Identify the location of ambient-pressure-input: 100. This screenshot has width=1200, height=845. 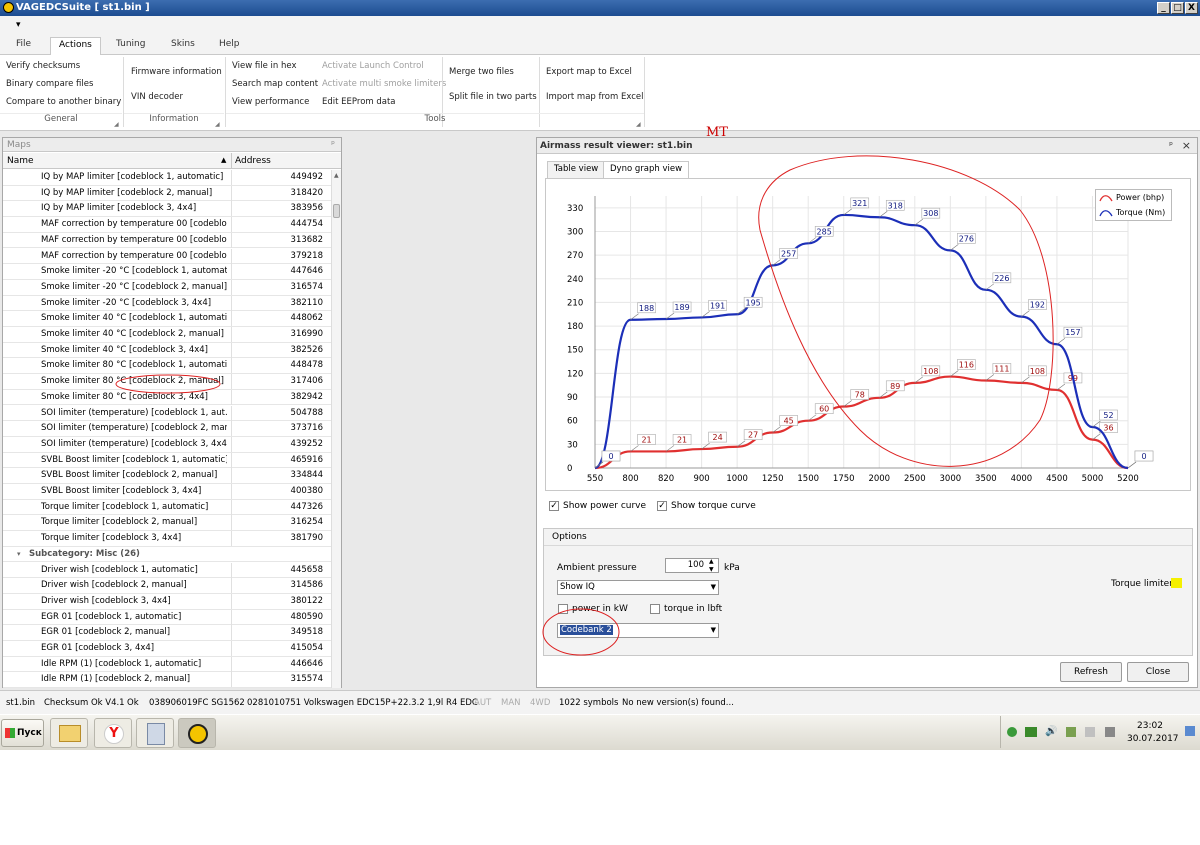
(692, 565).